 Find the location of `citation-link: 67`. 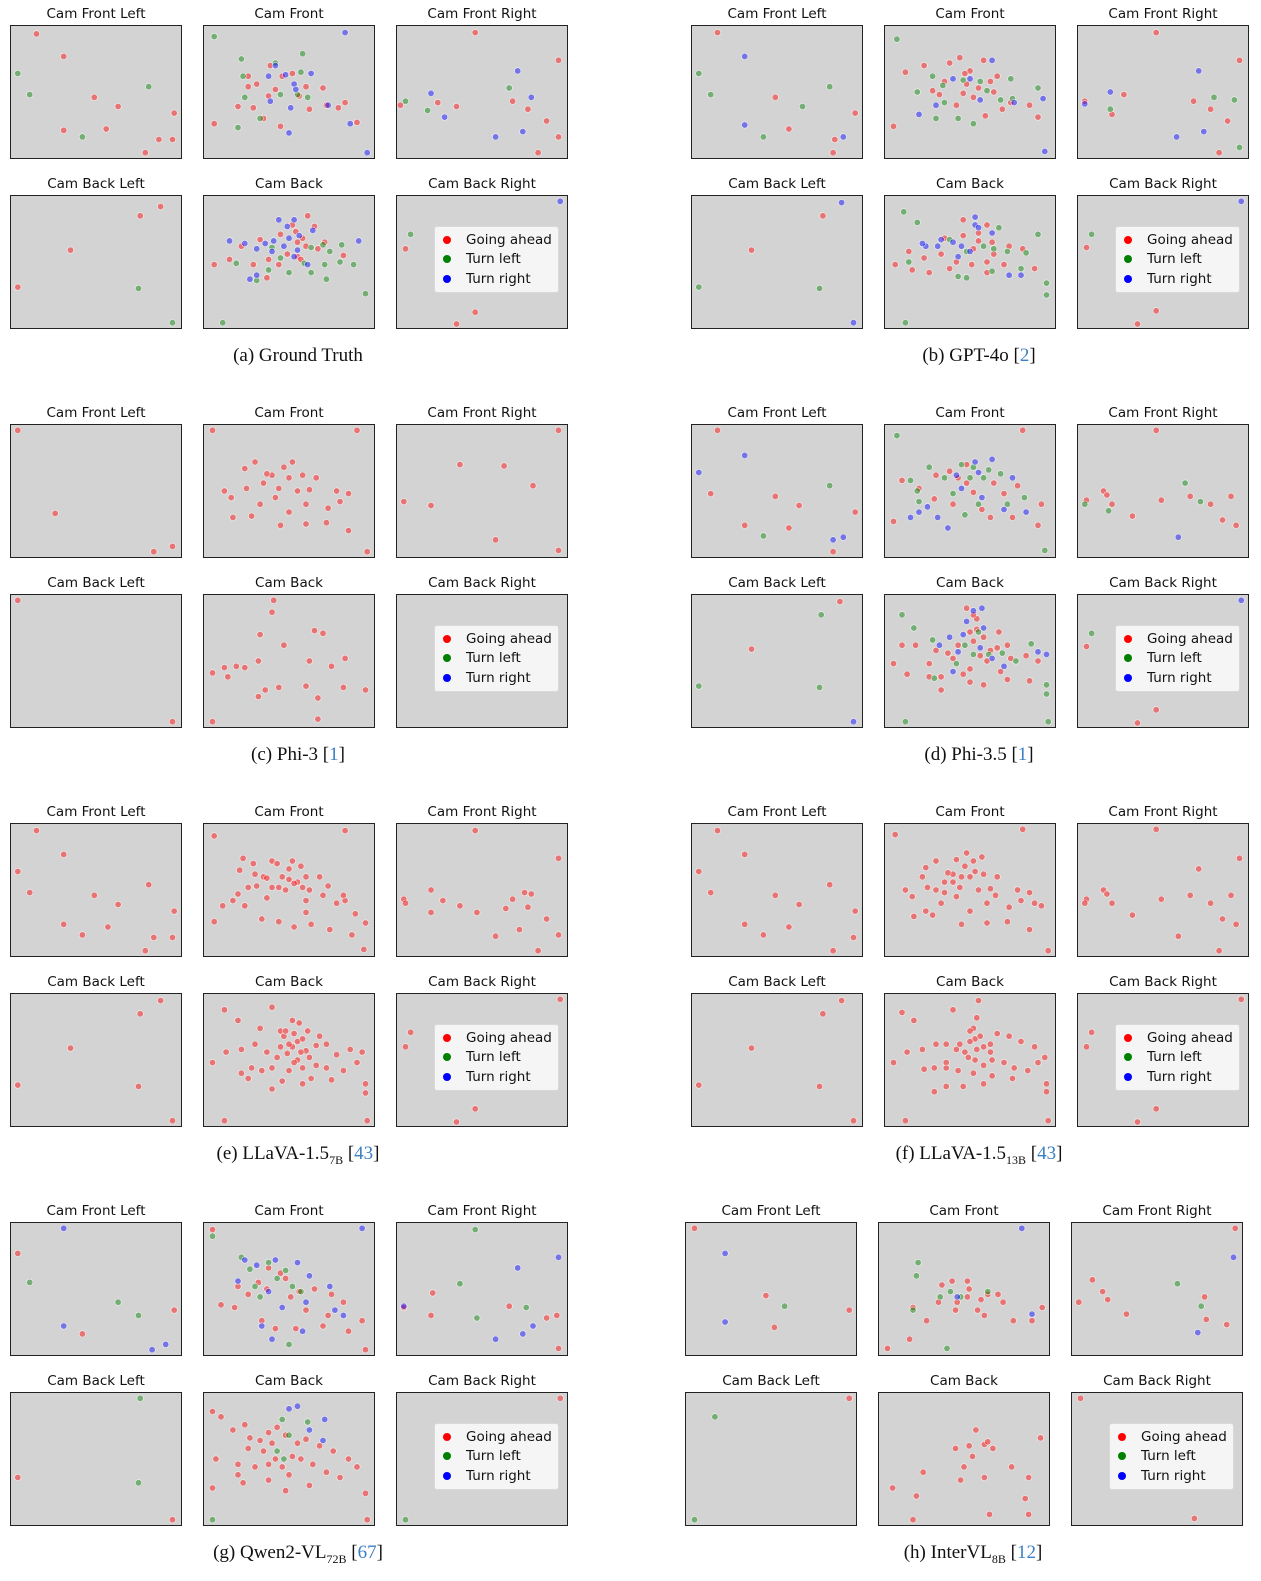

citation-link: 67 is located at coordinates (367, 1552).